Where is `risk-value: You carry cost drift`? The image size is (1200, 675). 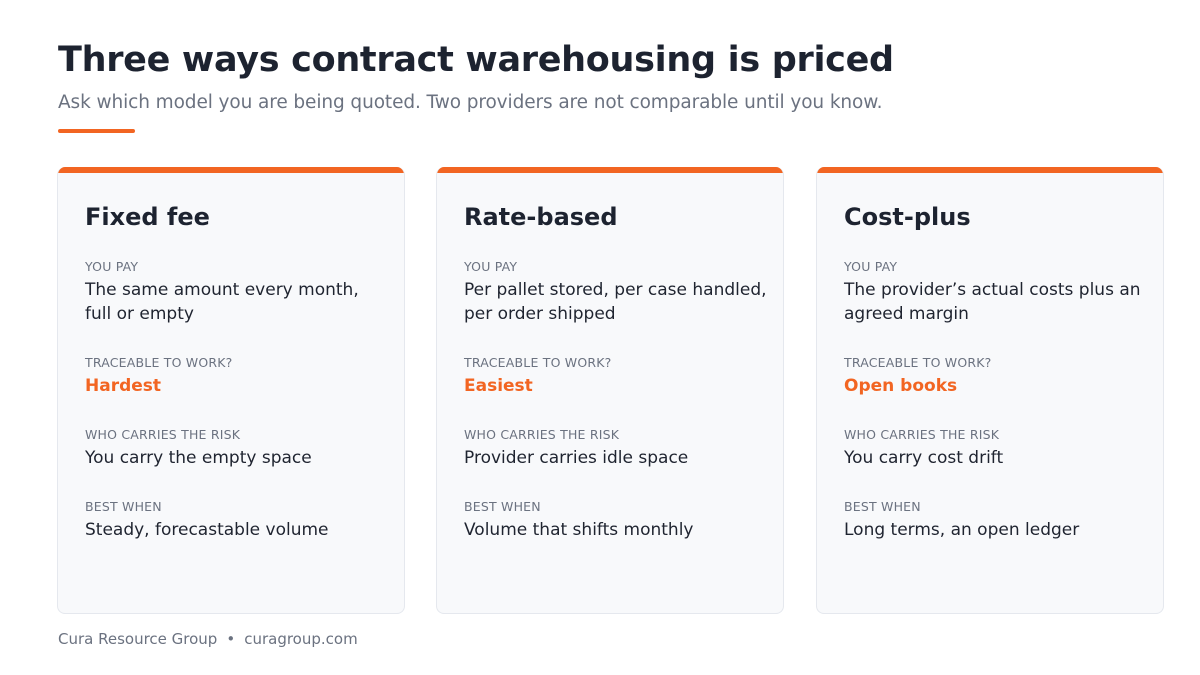
risk-value: You carry cost drift is located at coordinates (924, 458).